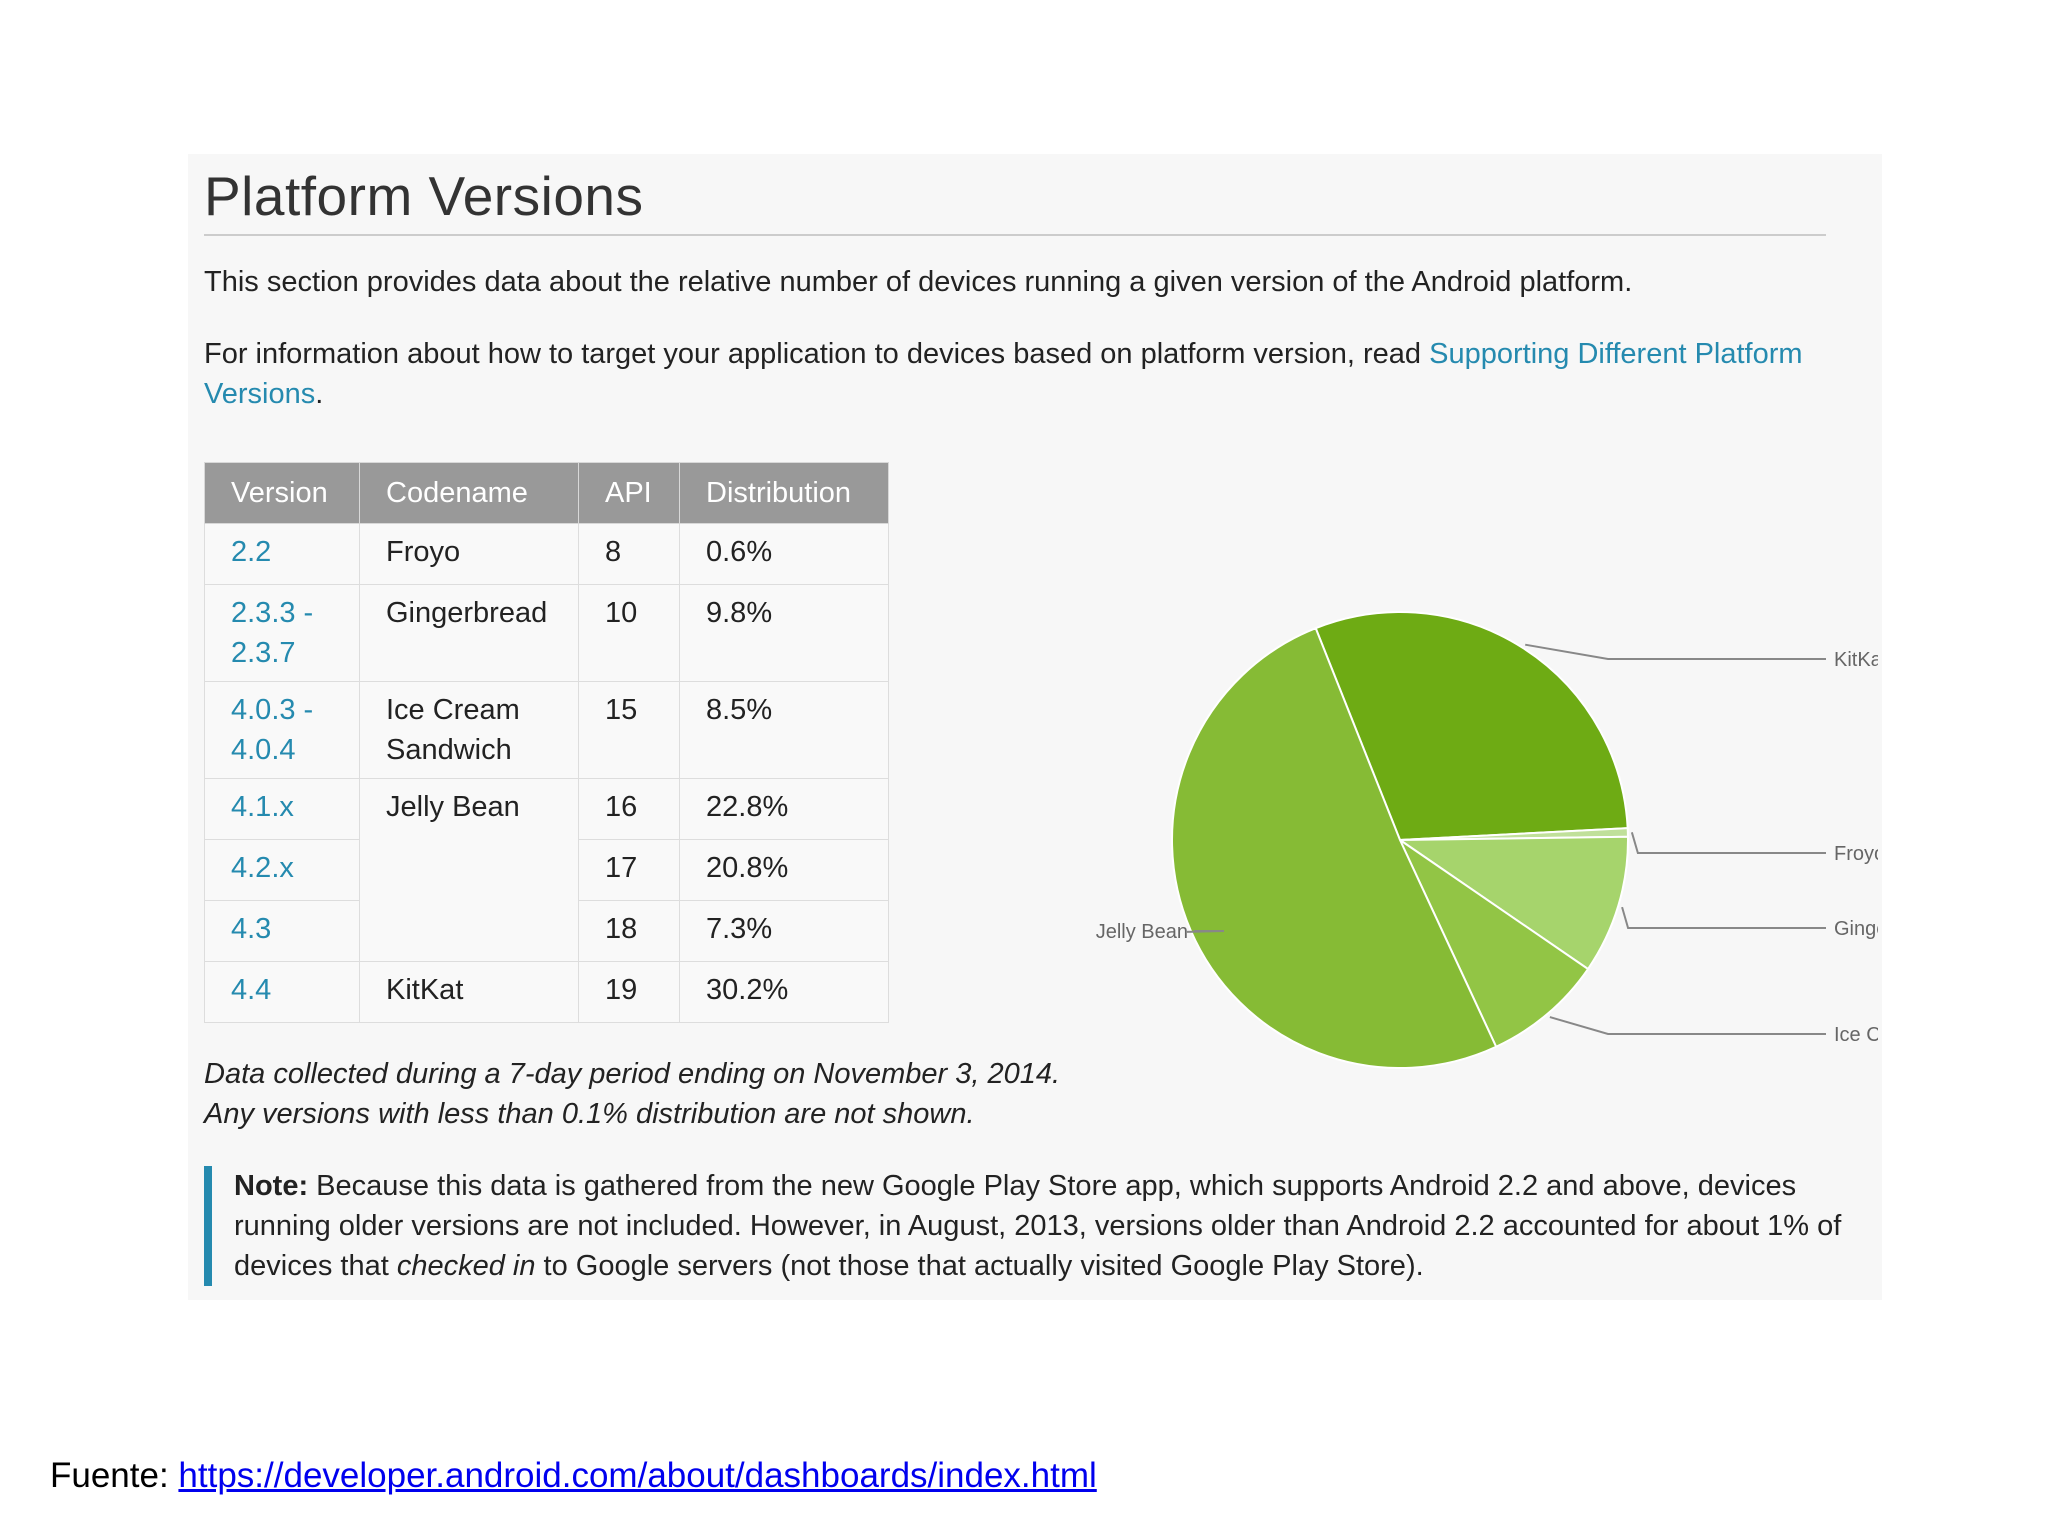 This screenshot has height=1536, width=2048. What do you see at coordinates (469, 554) in the screenshot?
I see `codename-cell: Froyo` at bounding box center [469, 554].